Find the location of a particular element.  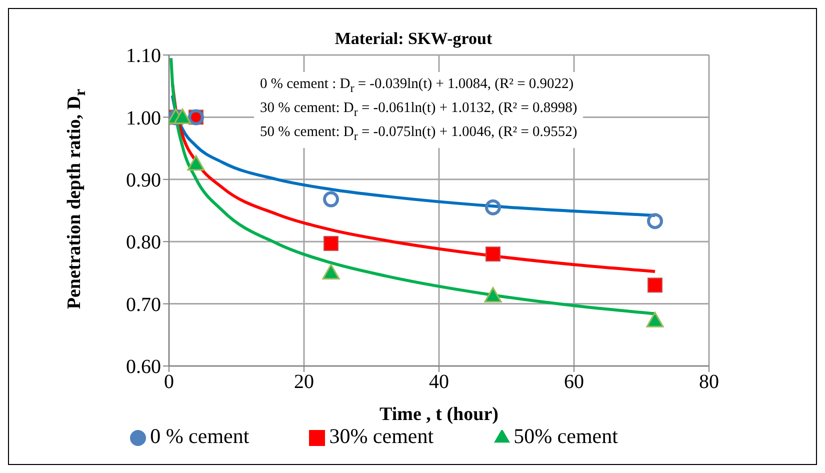

legend-label: 0 % cement is located at coordinates (200, 436).